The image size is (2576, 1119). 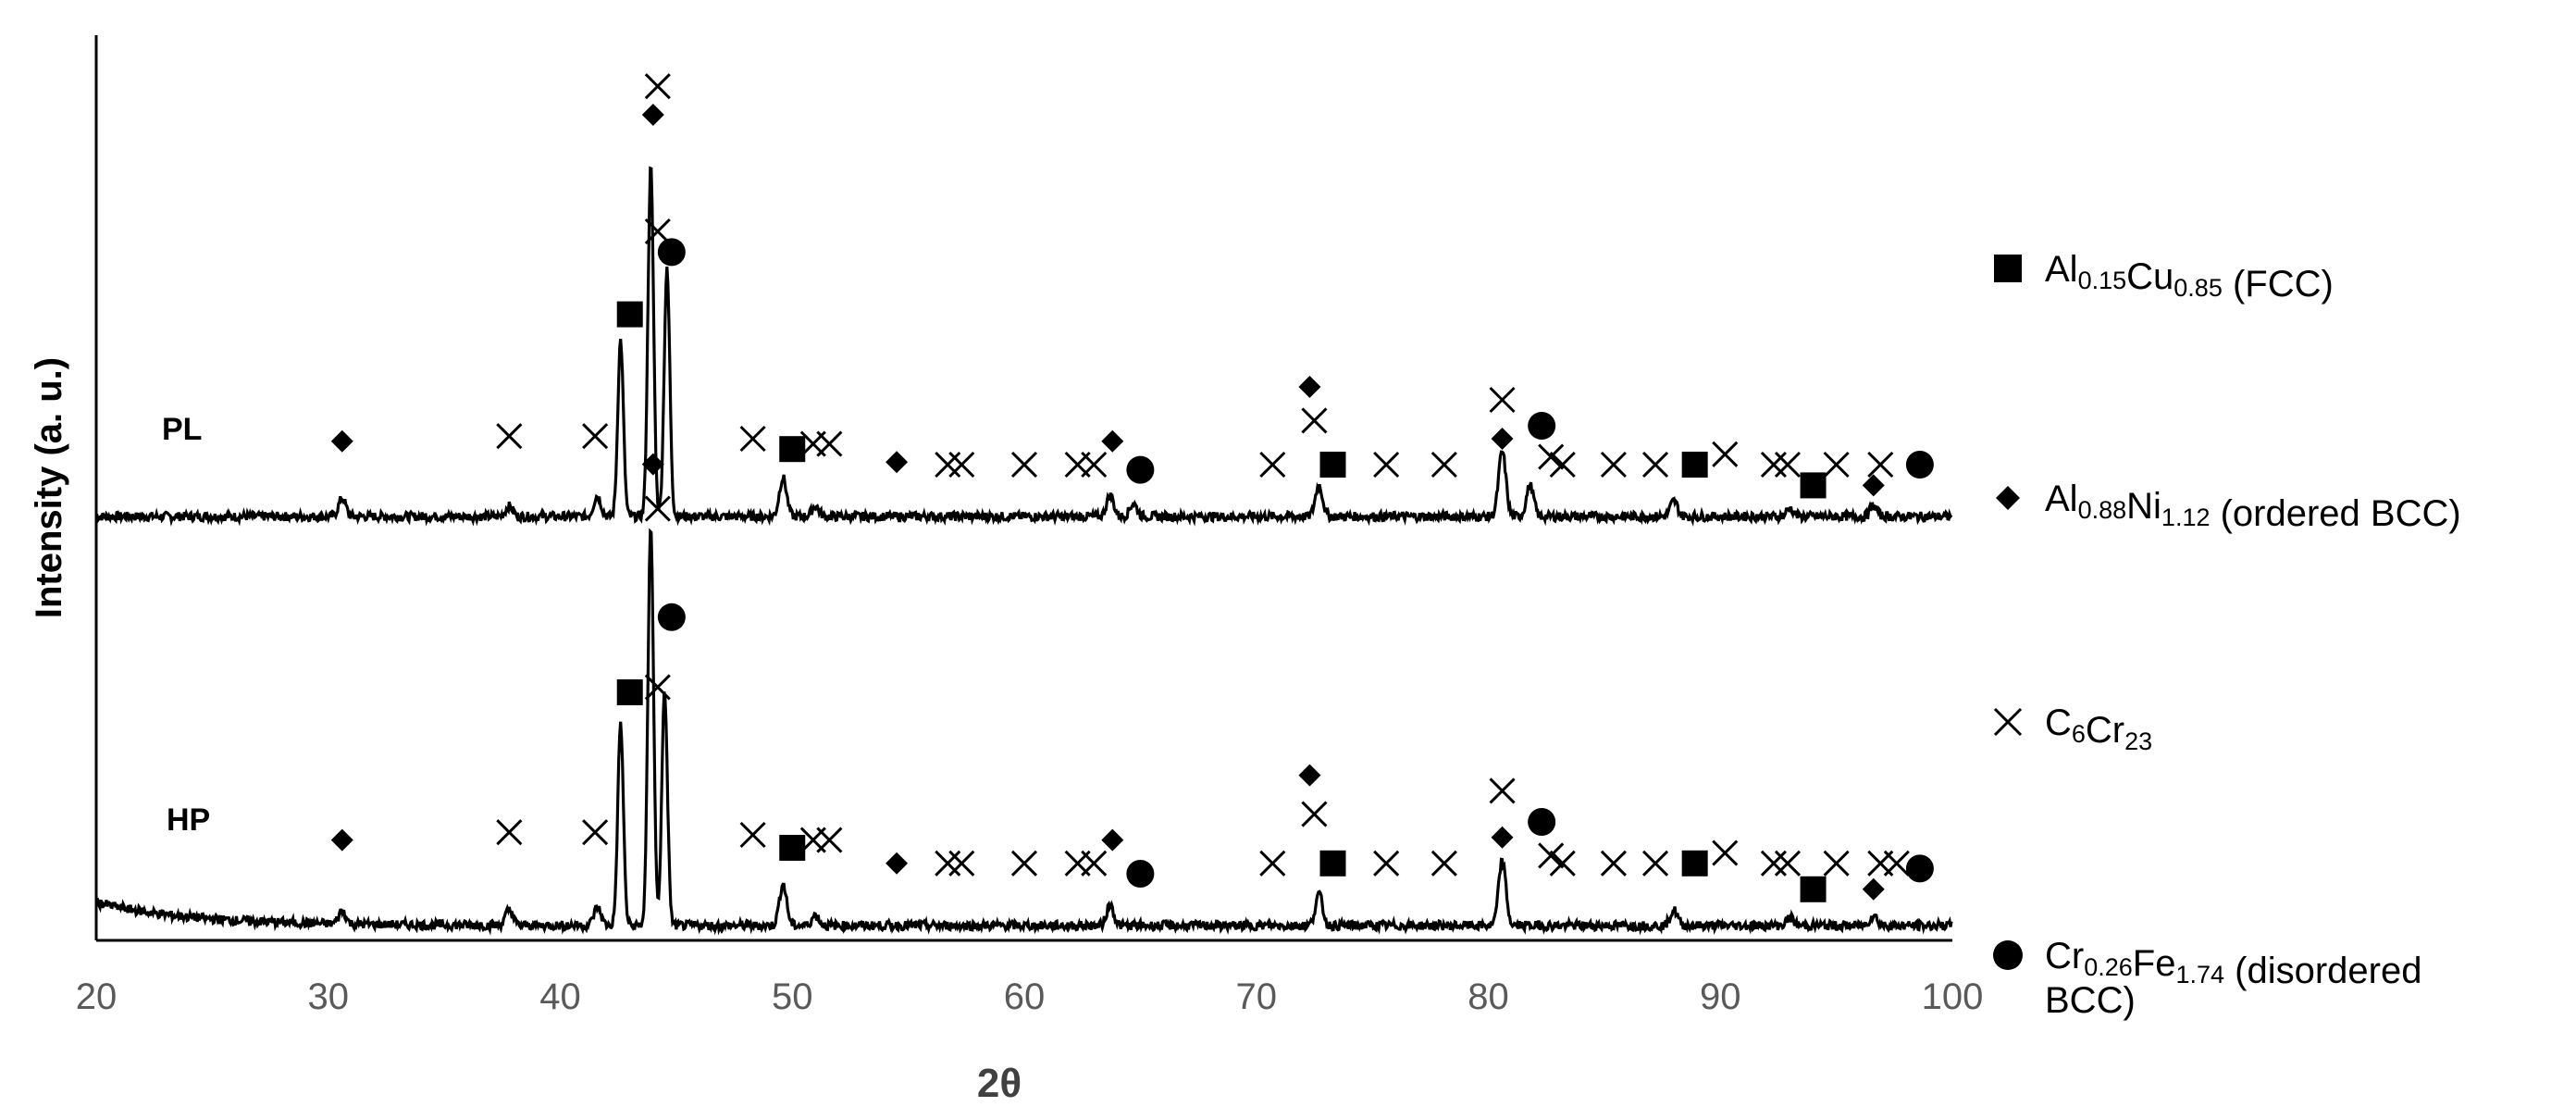 What do you see at coordinates (1721, 996) in the screenshot?
I see `x-tick-label: 90` at bounding box center [1721, 996].